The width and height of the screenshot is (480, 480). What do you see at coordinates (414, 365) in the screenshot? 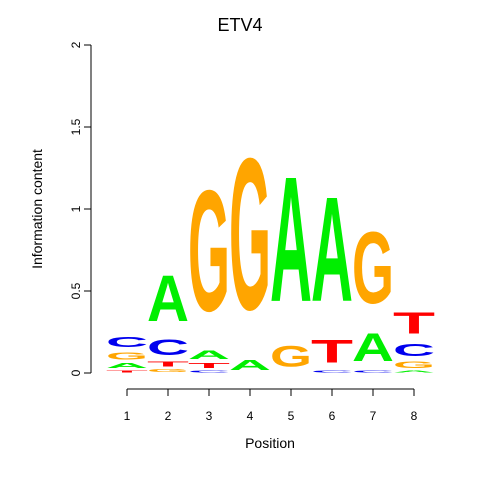
I see `logo-letter-g-pos8: G` at bounding box center [414, 365].